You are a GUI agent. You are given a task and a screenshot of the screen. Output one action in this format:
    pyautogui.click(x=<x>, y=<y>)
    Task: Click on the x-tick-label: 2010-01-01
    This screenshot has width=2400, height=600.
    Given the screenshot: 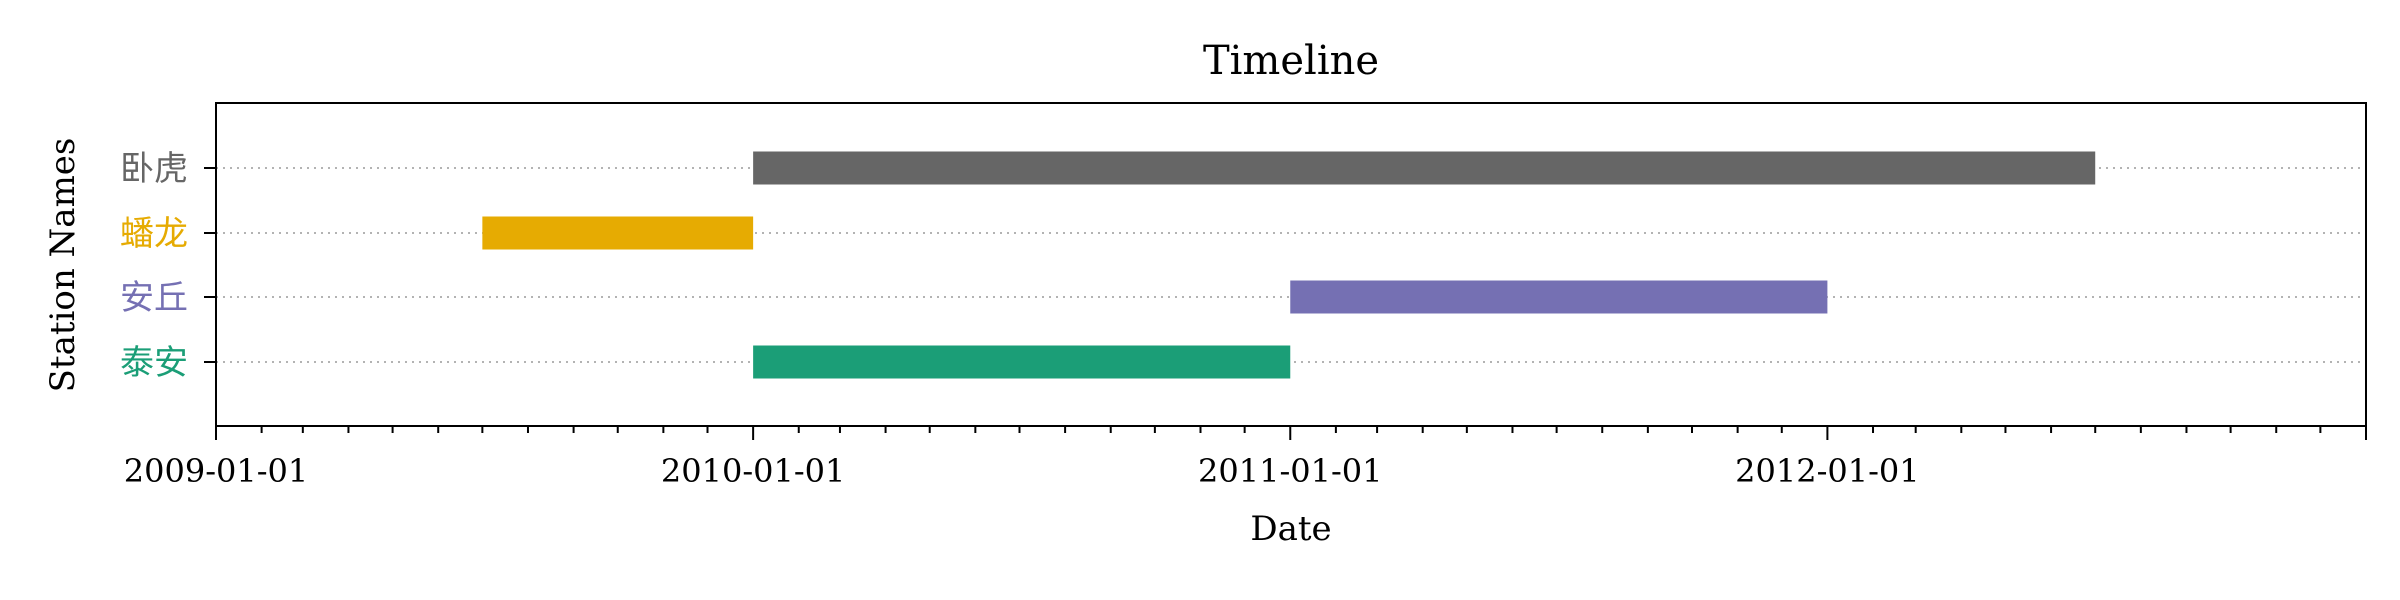 What is the action you would take?
    pyautogui.click(x=753, y=471)
    